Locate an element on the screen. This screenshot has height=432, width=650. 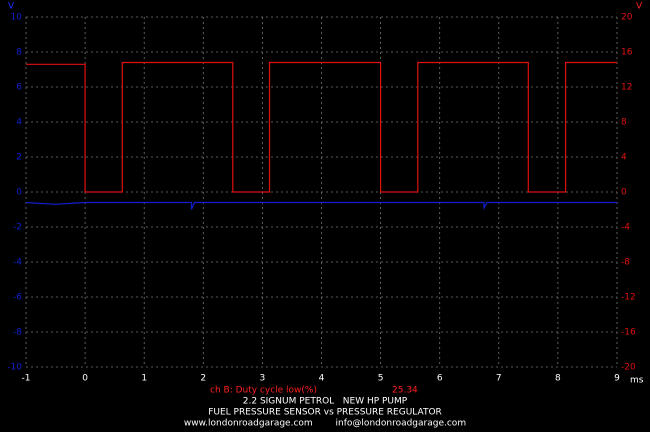
x-tick-label: 0 is located at coordinates (85, 379).